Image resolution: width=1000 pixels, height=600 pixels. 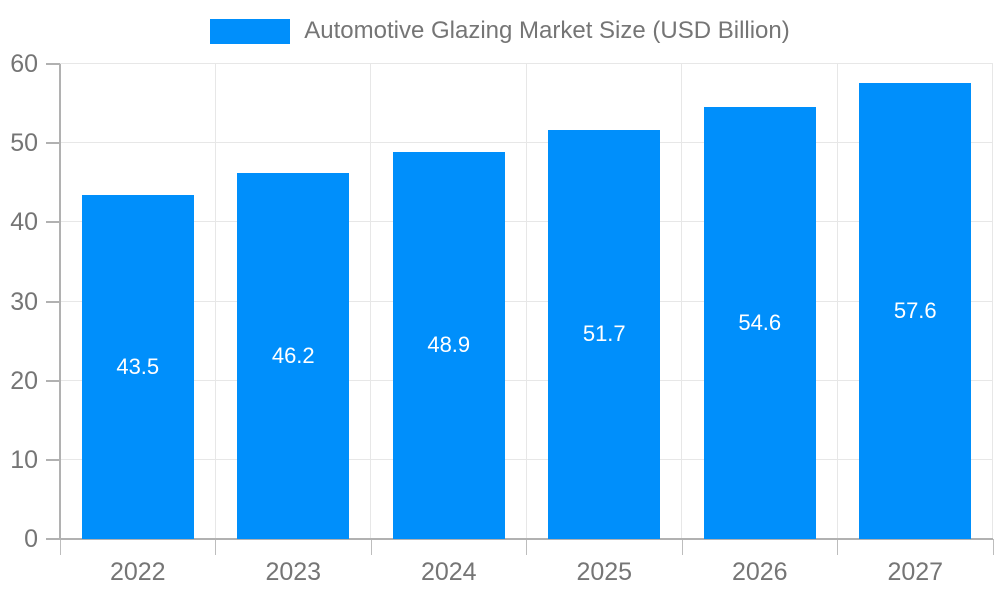 I want to click on bar-value-label: 46.2, so click(x=293, y=356).